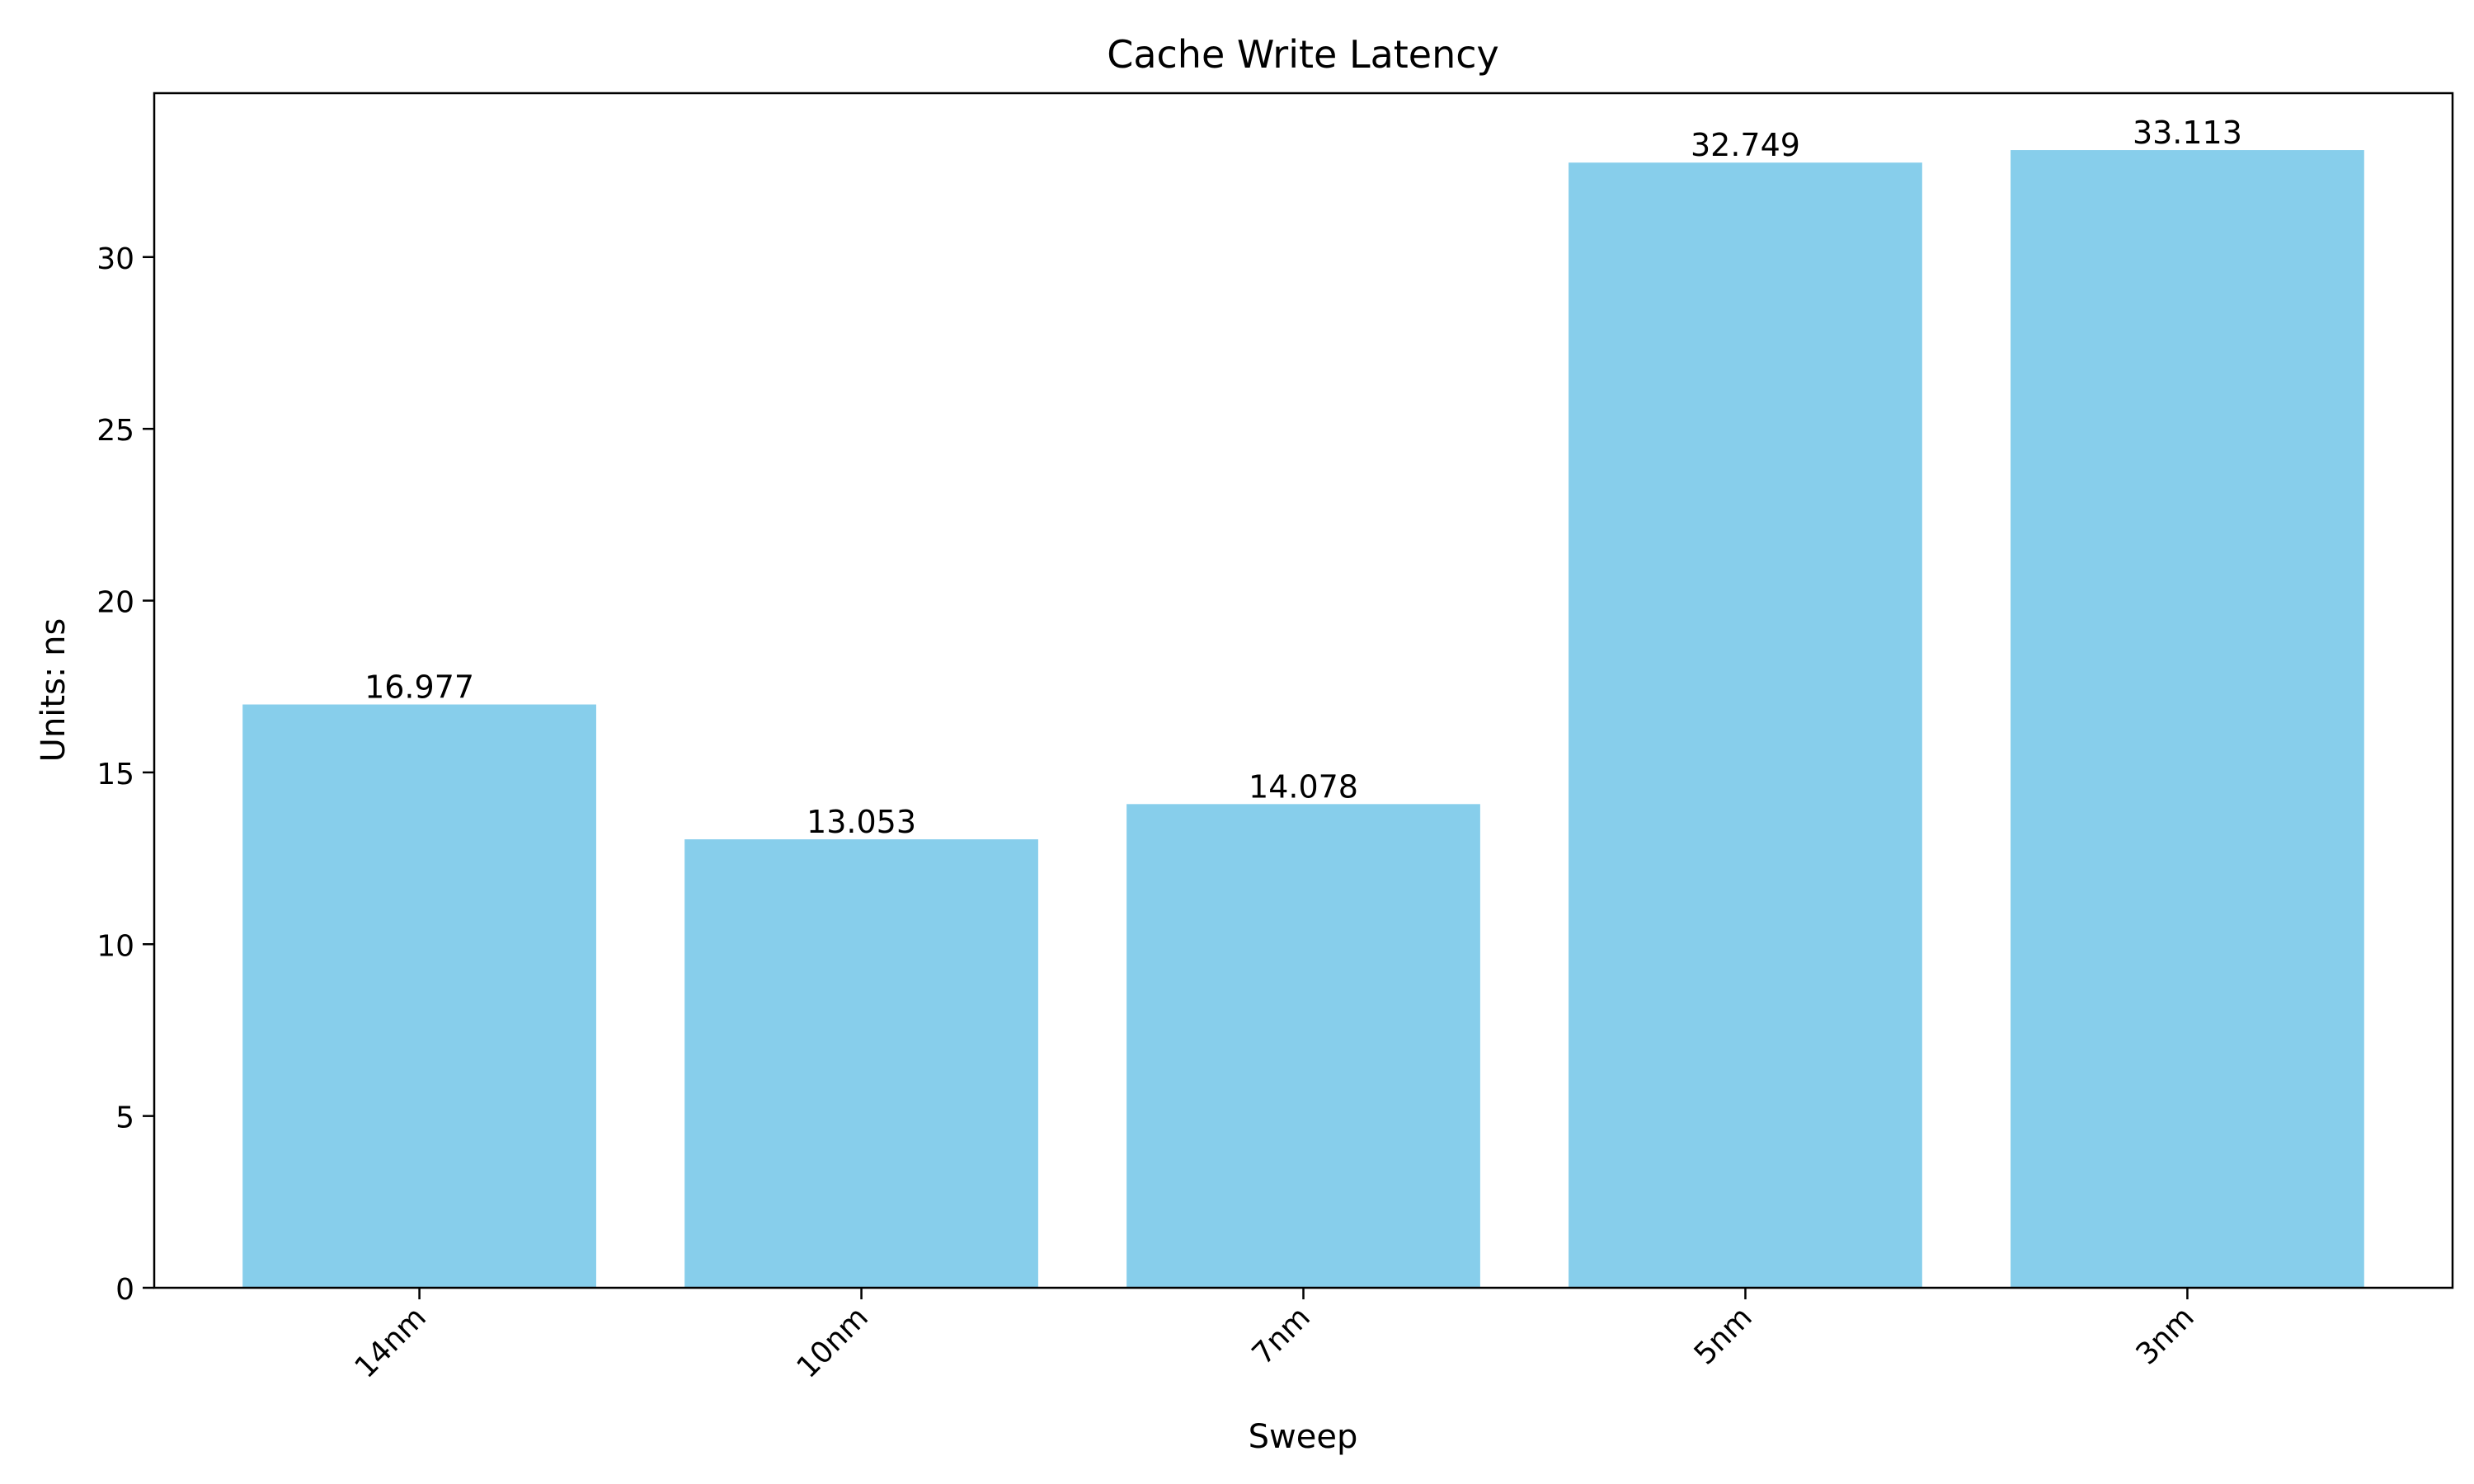 This screenshot has width=2474, height=1484. What do you see at coordinates (124, 1118) in the screenshot?
I see `y-tick-label: 5` at bounding box center [124, 1118].